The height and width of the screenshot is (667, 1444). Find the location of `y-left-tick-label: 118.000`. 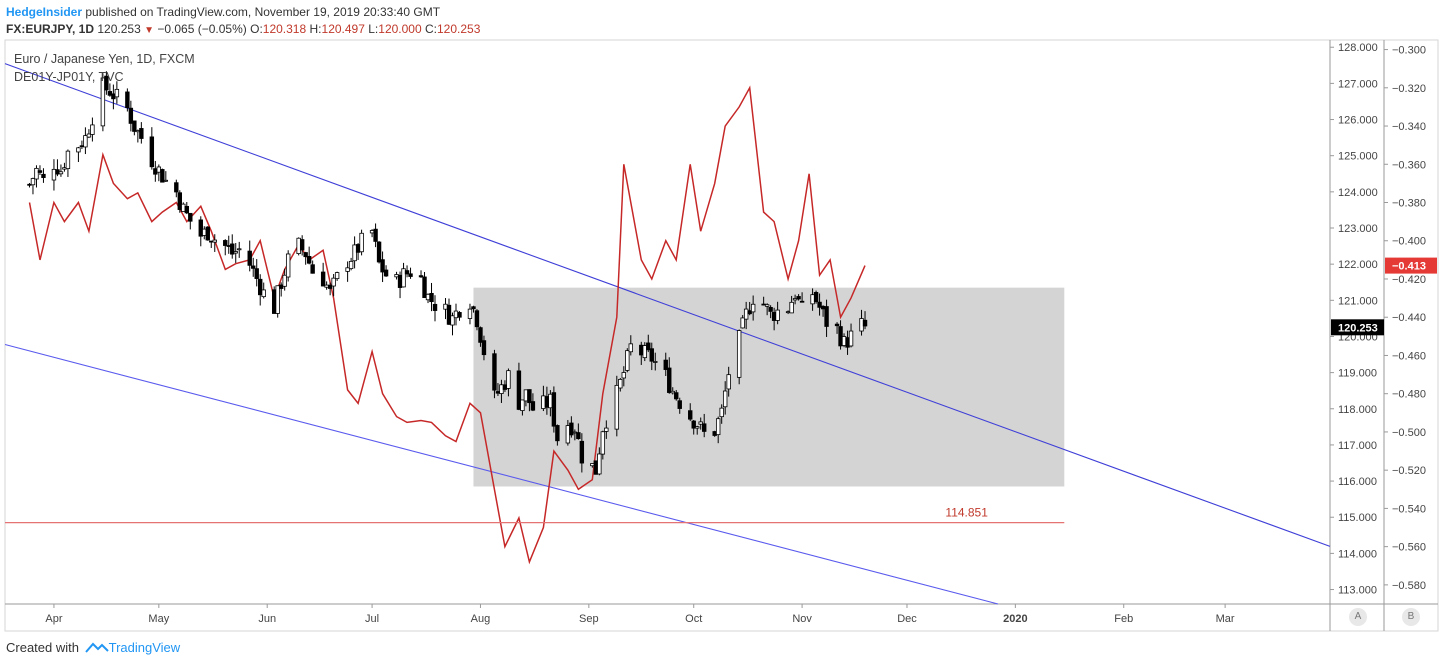

y-left-tick-label: 118.000 is located at coordinates (1357, 410).